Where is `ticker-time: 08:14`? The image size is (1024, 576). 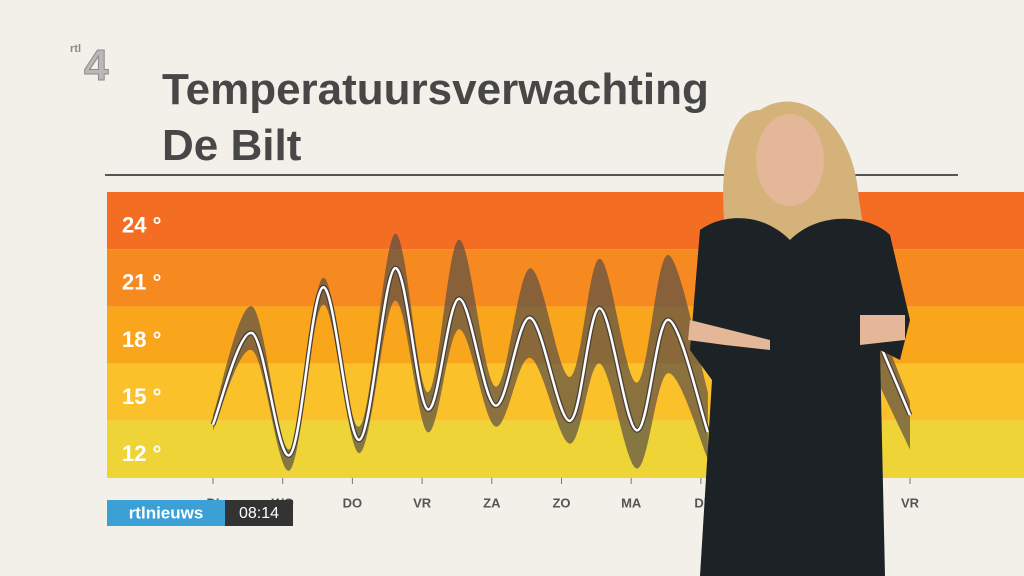
ticker-time: 08:14 is located at coordinates (259, 513).